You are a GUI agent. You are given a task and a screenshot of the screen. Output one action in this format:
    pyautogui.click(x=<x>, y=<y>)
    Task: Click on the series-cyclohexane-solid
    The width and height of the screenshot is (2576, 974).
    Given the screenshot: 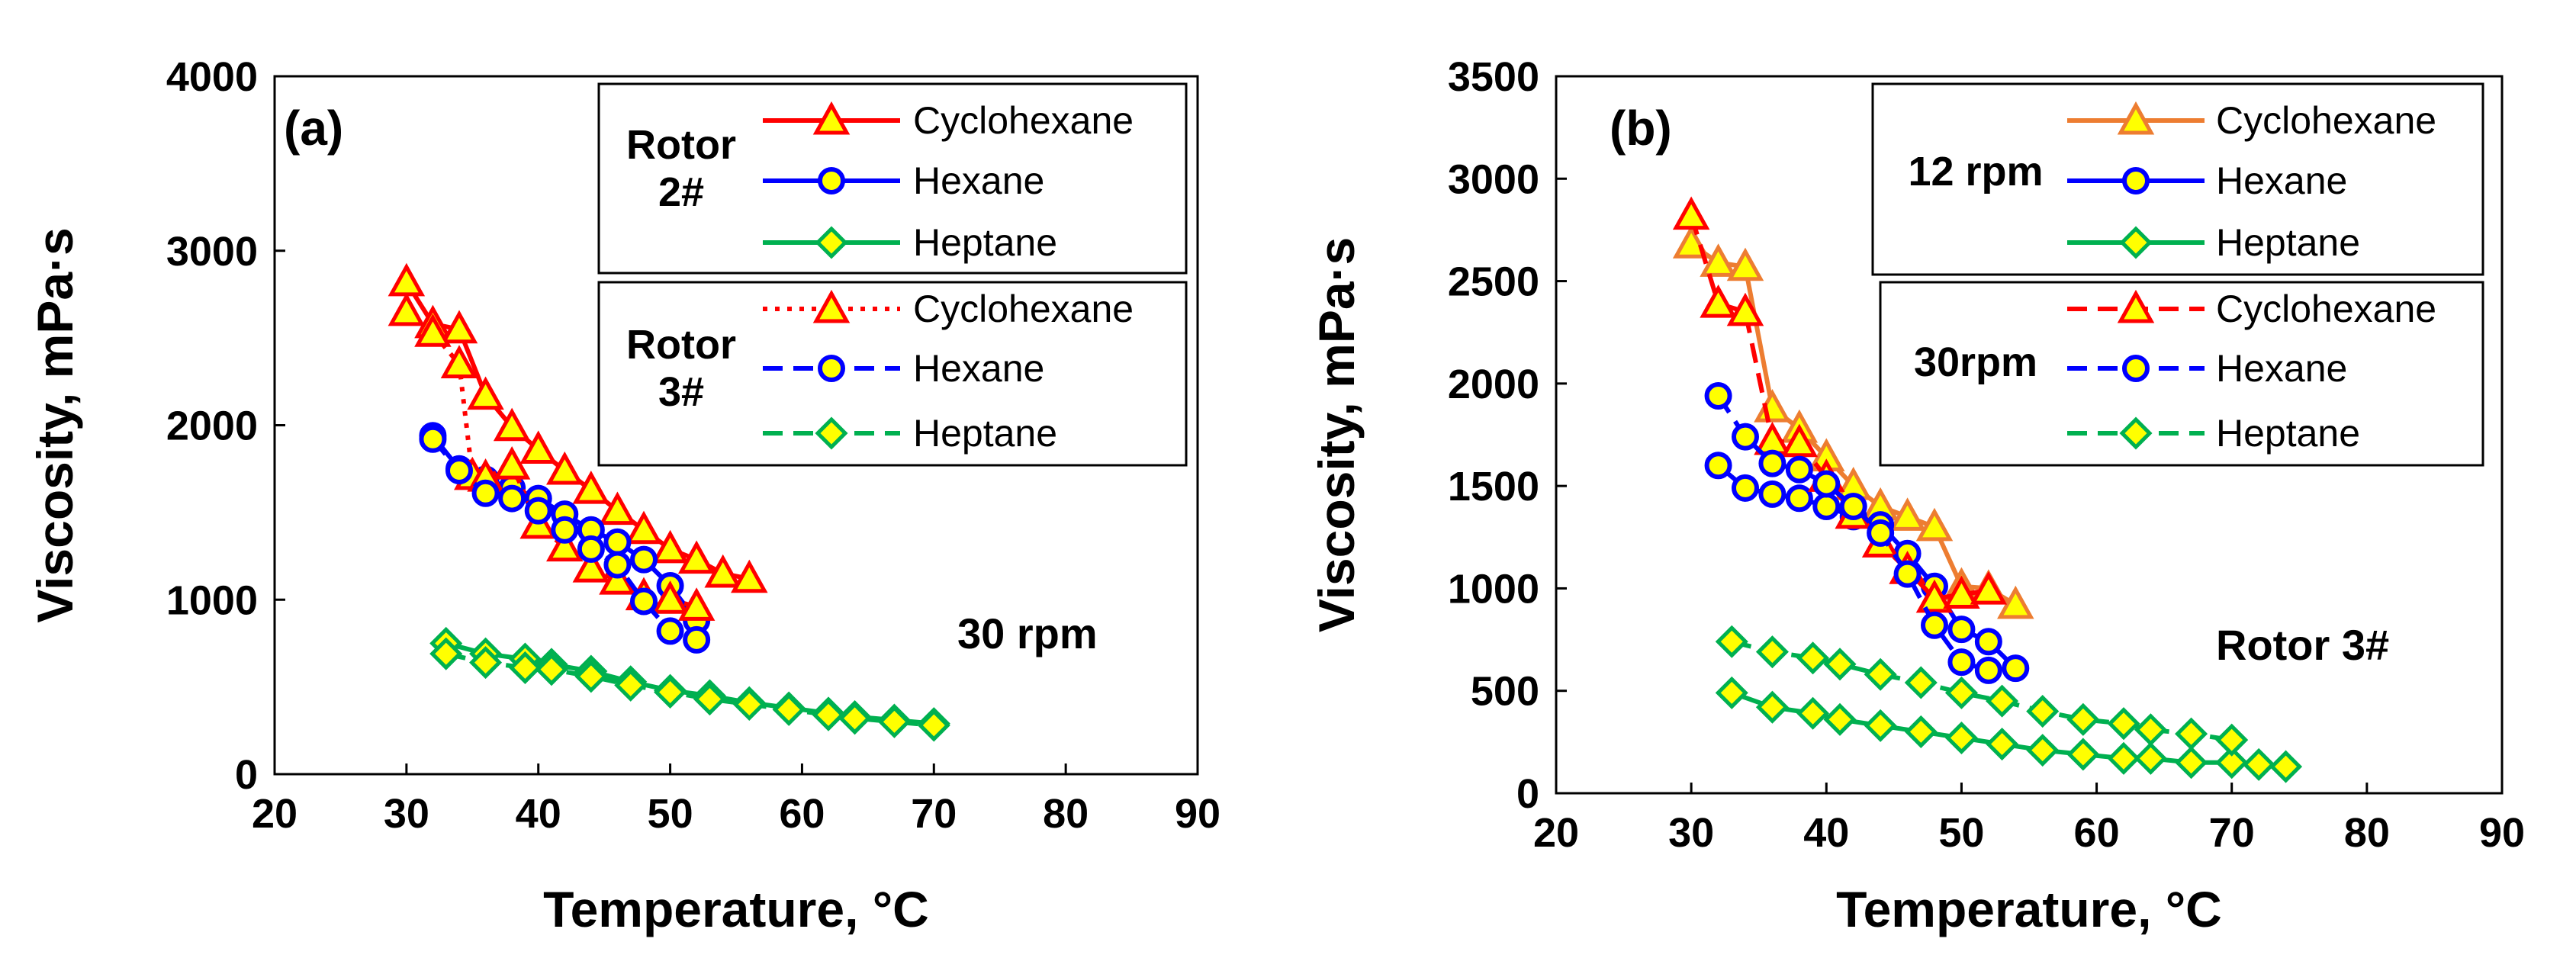 What is the action you would take?
    pyautogui.click(x=578, y=428)
    